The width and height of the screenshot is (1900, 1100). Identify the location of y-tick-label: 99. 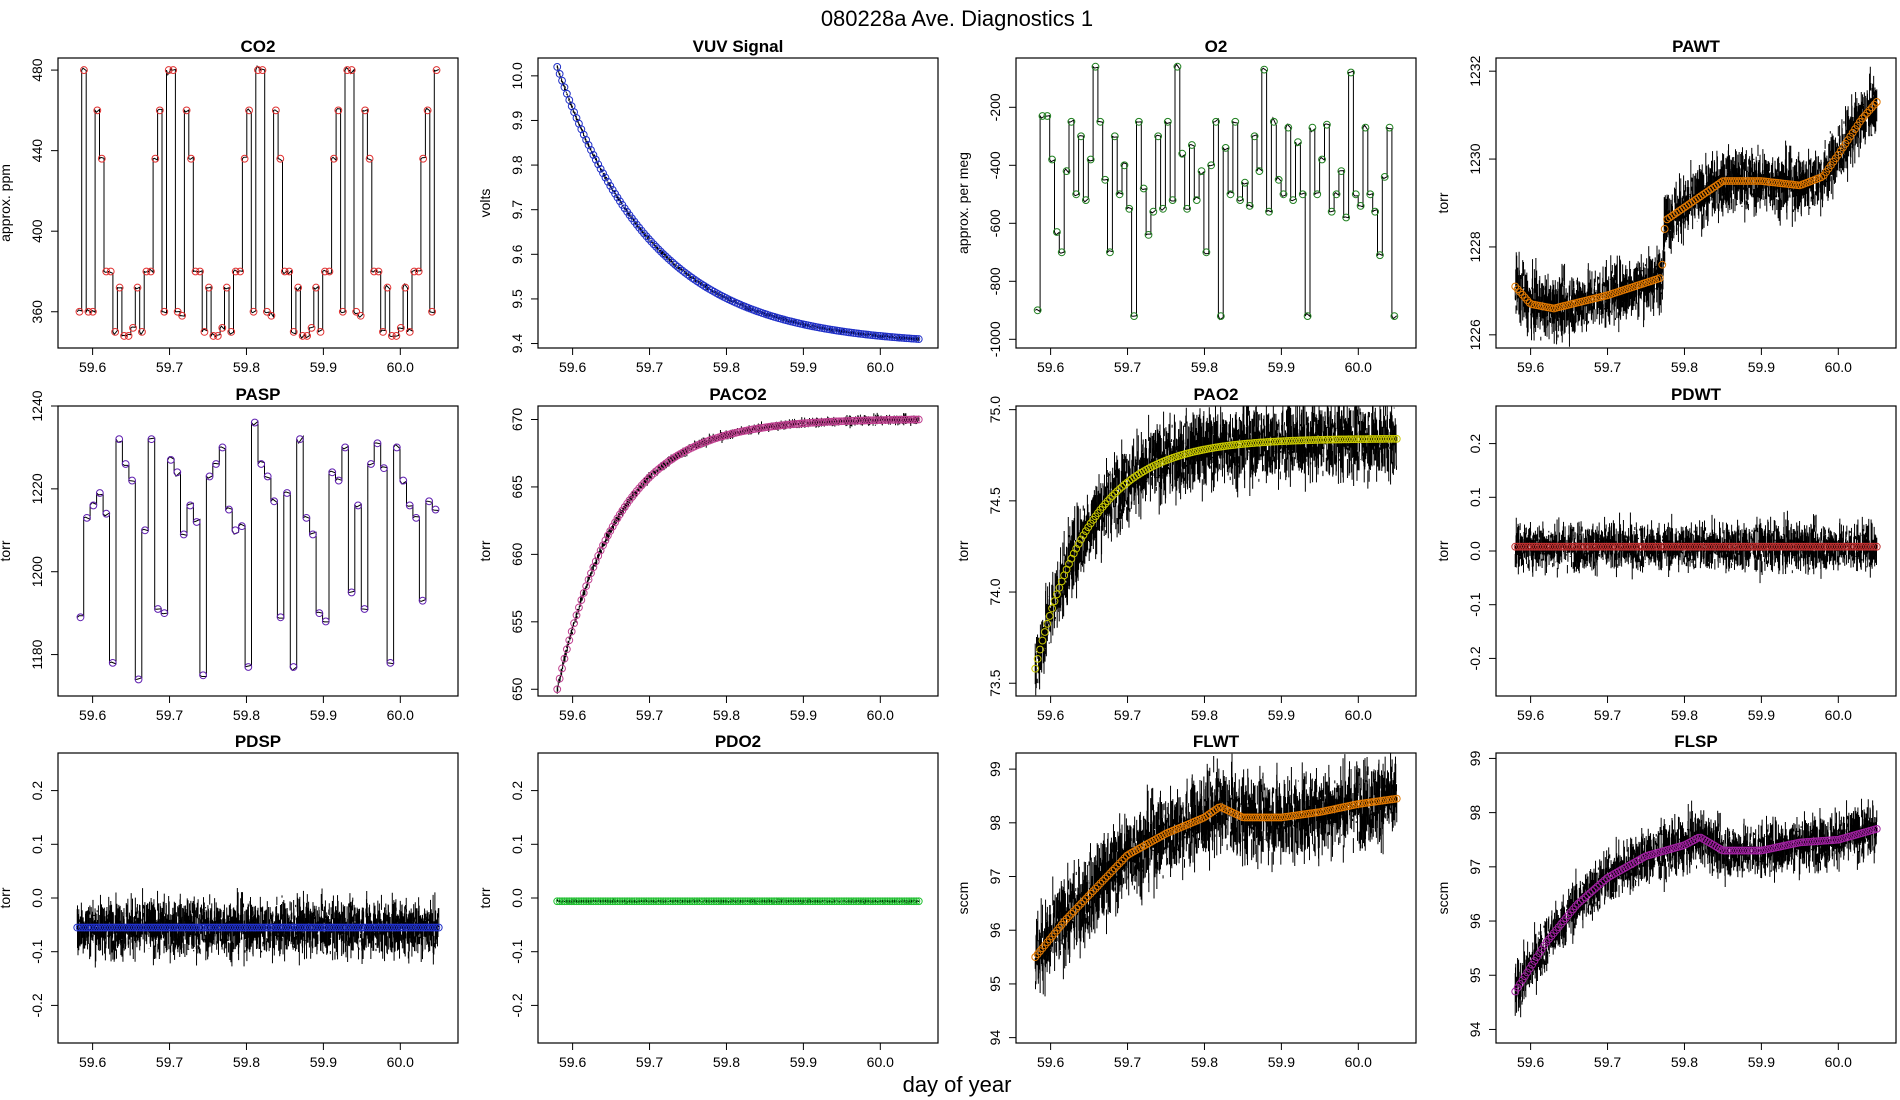
(995, 769).